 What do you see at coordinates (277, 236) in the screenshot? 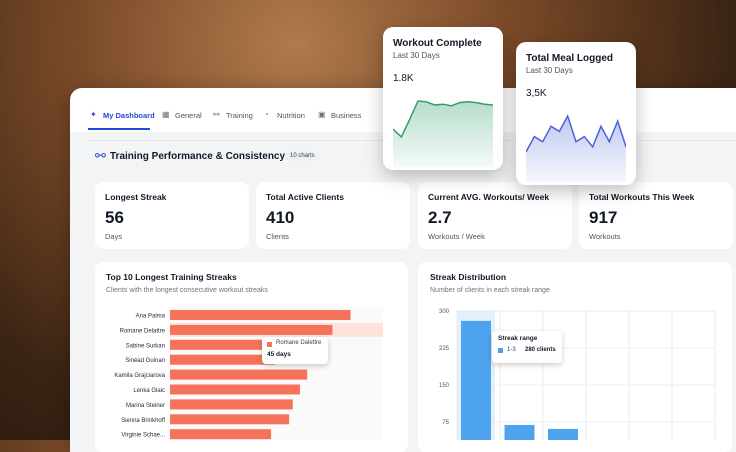
I see `stat-unit: Clients` at bounding box center [277, 236].